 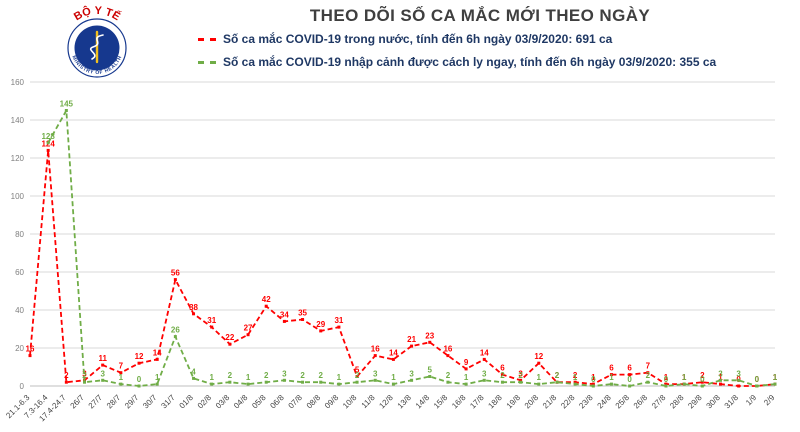 I want to click on x-tick-label: 17/8, so click(x=477, y=402).